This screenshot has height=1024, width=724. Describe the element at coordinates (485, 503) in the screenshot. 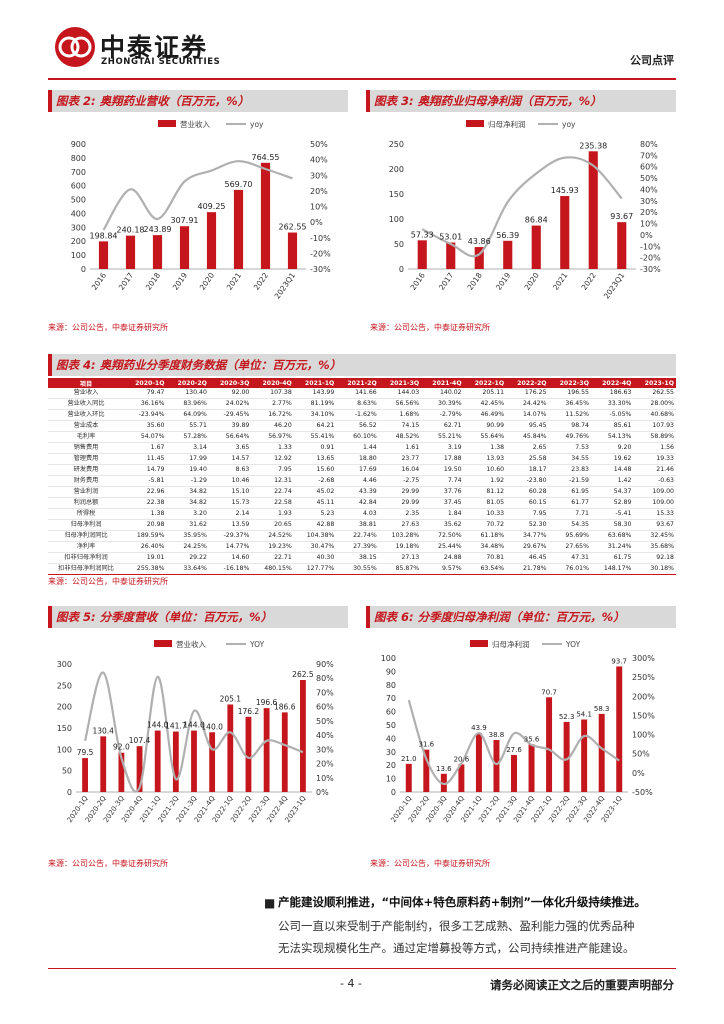

I see `table-cell: 81.05` at that location.